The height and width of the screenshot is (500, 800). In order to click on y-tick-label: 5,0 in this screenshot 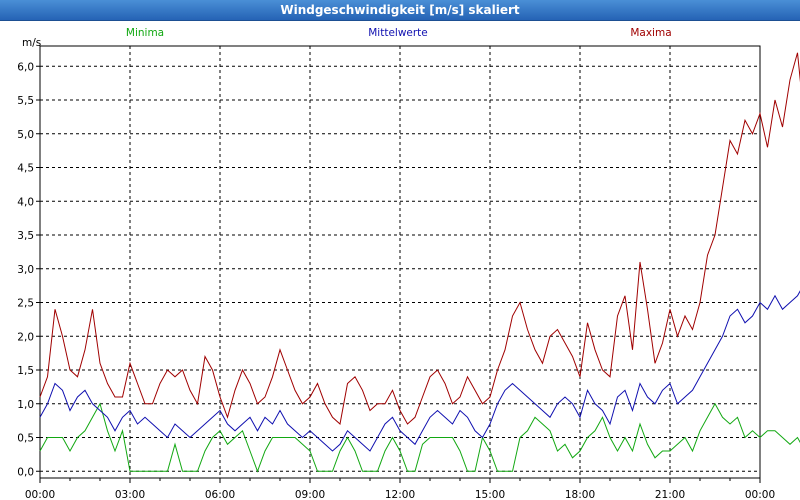, I will do `click(25, 135)`.